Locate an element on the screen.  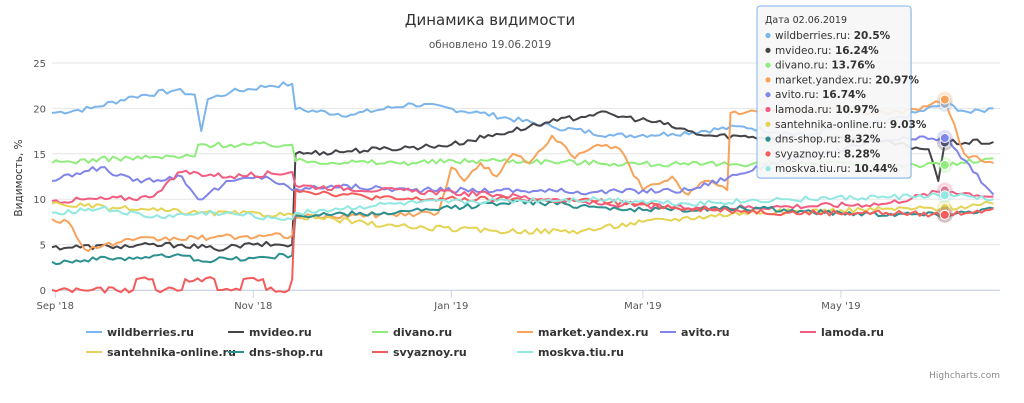
legend-item: moskva.tiu.ru is located at coordinates (570, 352).